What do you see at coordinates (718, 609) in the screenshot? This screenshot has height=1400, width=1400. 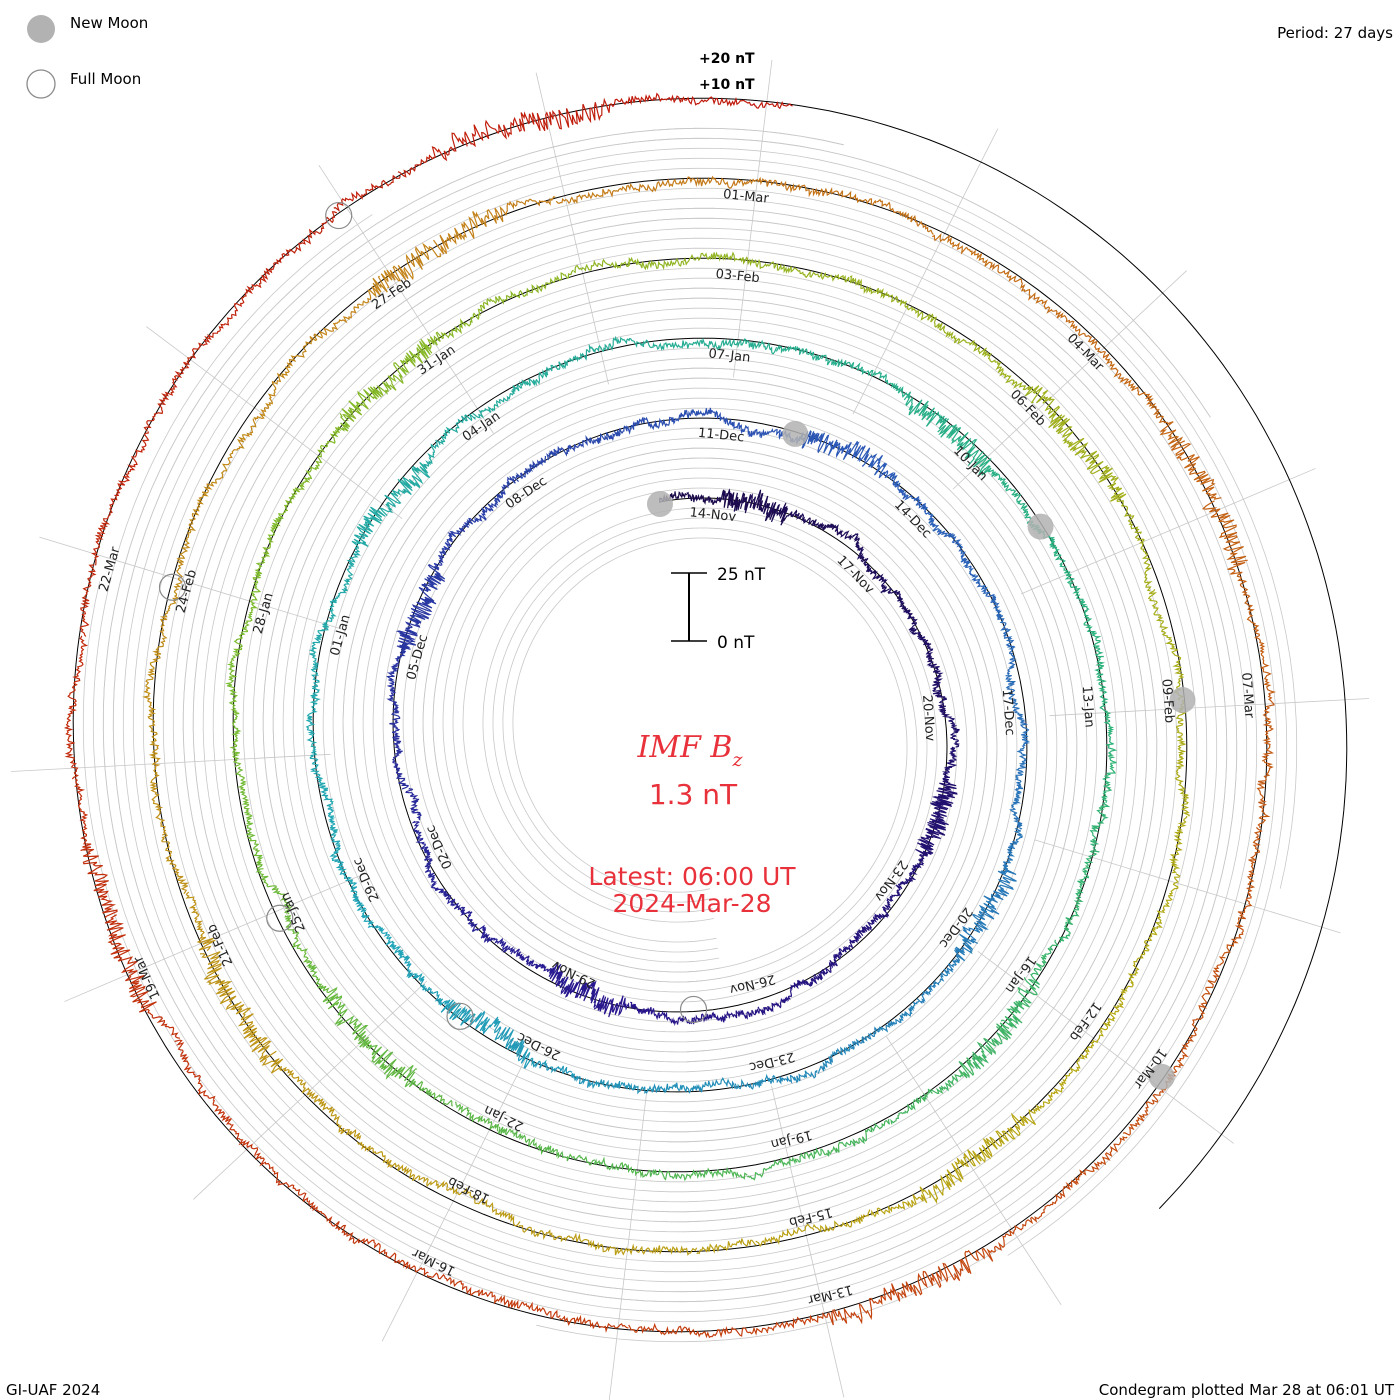 I see `scale-bar: 25 nT 0 nT` at bounding box center [718, 609].